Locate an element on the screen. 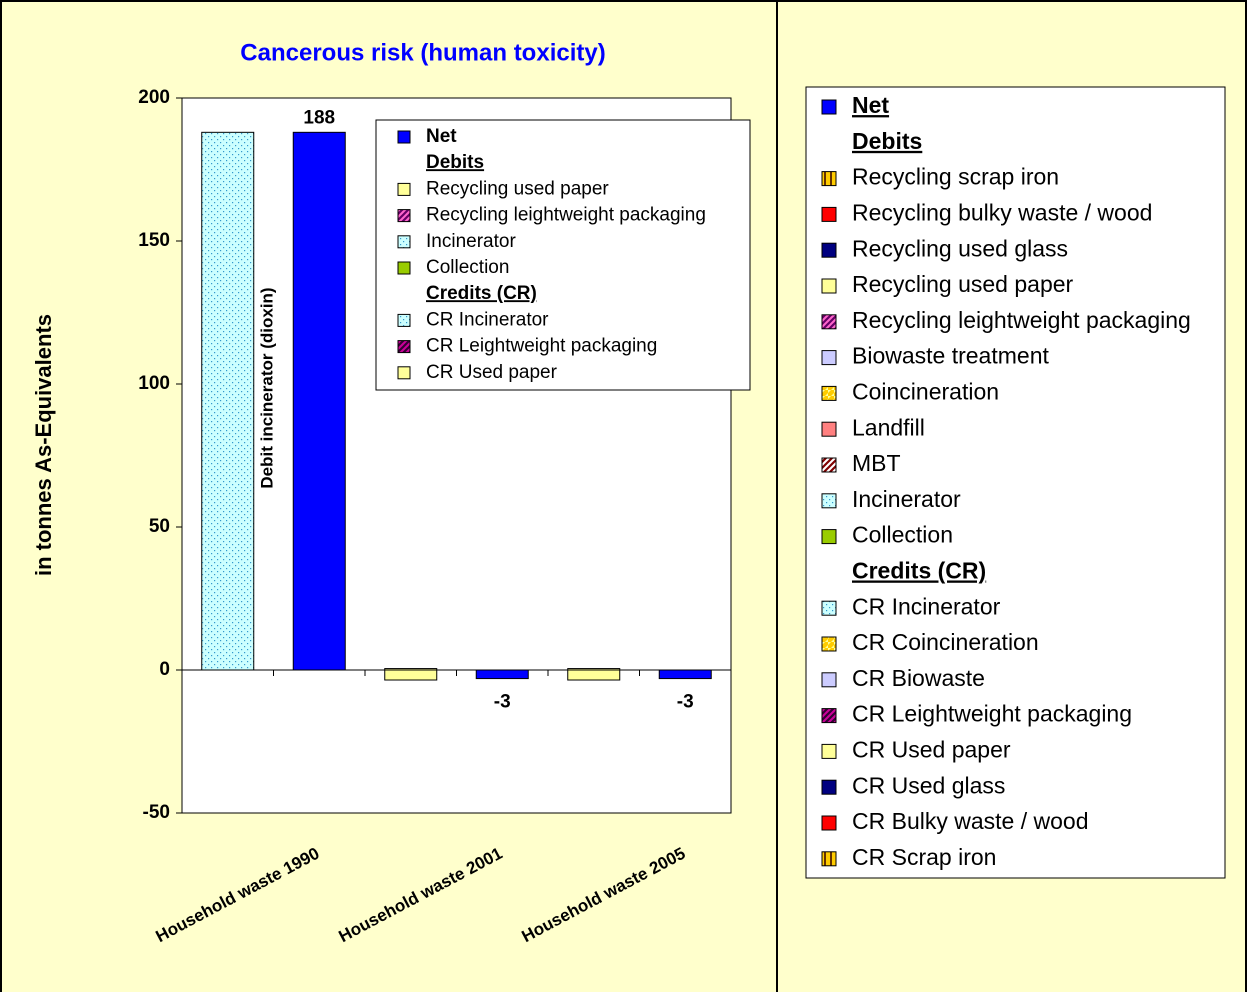  data-label: 188 is located at coordinates (319, 117).